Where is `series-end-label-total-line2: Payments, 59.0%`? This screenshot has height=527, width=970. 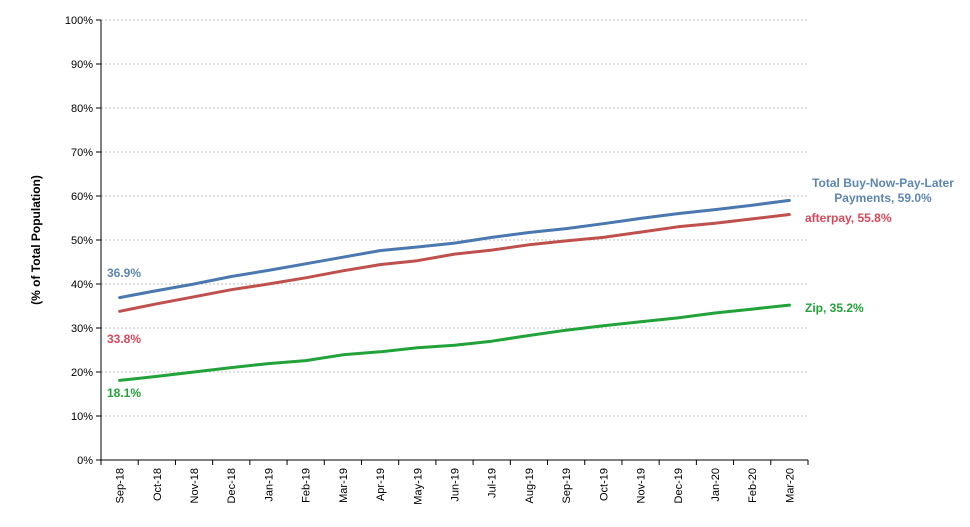 series-end-label-total-line2: Payments, 59.0% is located at coordinates (883, 198).